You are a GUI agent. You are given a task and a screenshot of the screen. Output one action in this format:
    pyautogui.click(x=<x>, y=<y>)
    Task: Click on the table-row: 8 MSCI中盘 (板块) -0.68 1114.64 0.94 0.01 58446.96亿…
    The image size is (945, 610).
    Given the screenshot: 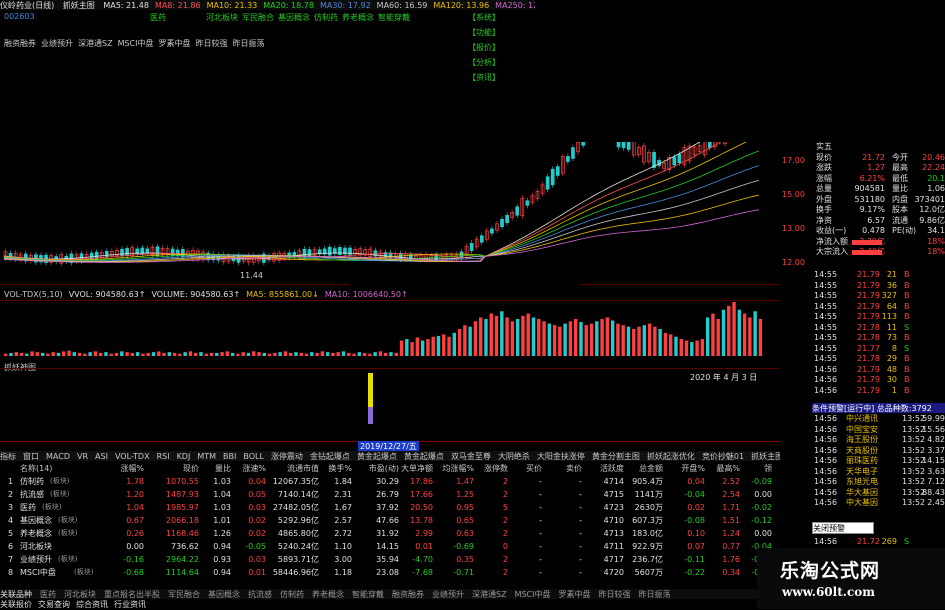 What is the action you would take?
    pyautogui.click(x=390, y=572)
    